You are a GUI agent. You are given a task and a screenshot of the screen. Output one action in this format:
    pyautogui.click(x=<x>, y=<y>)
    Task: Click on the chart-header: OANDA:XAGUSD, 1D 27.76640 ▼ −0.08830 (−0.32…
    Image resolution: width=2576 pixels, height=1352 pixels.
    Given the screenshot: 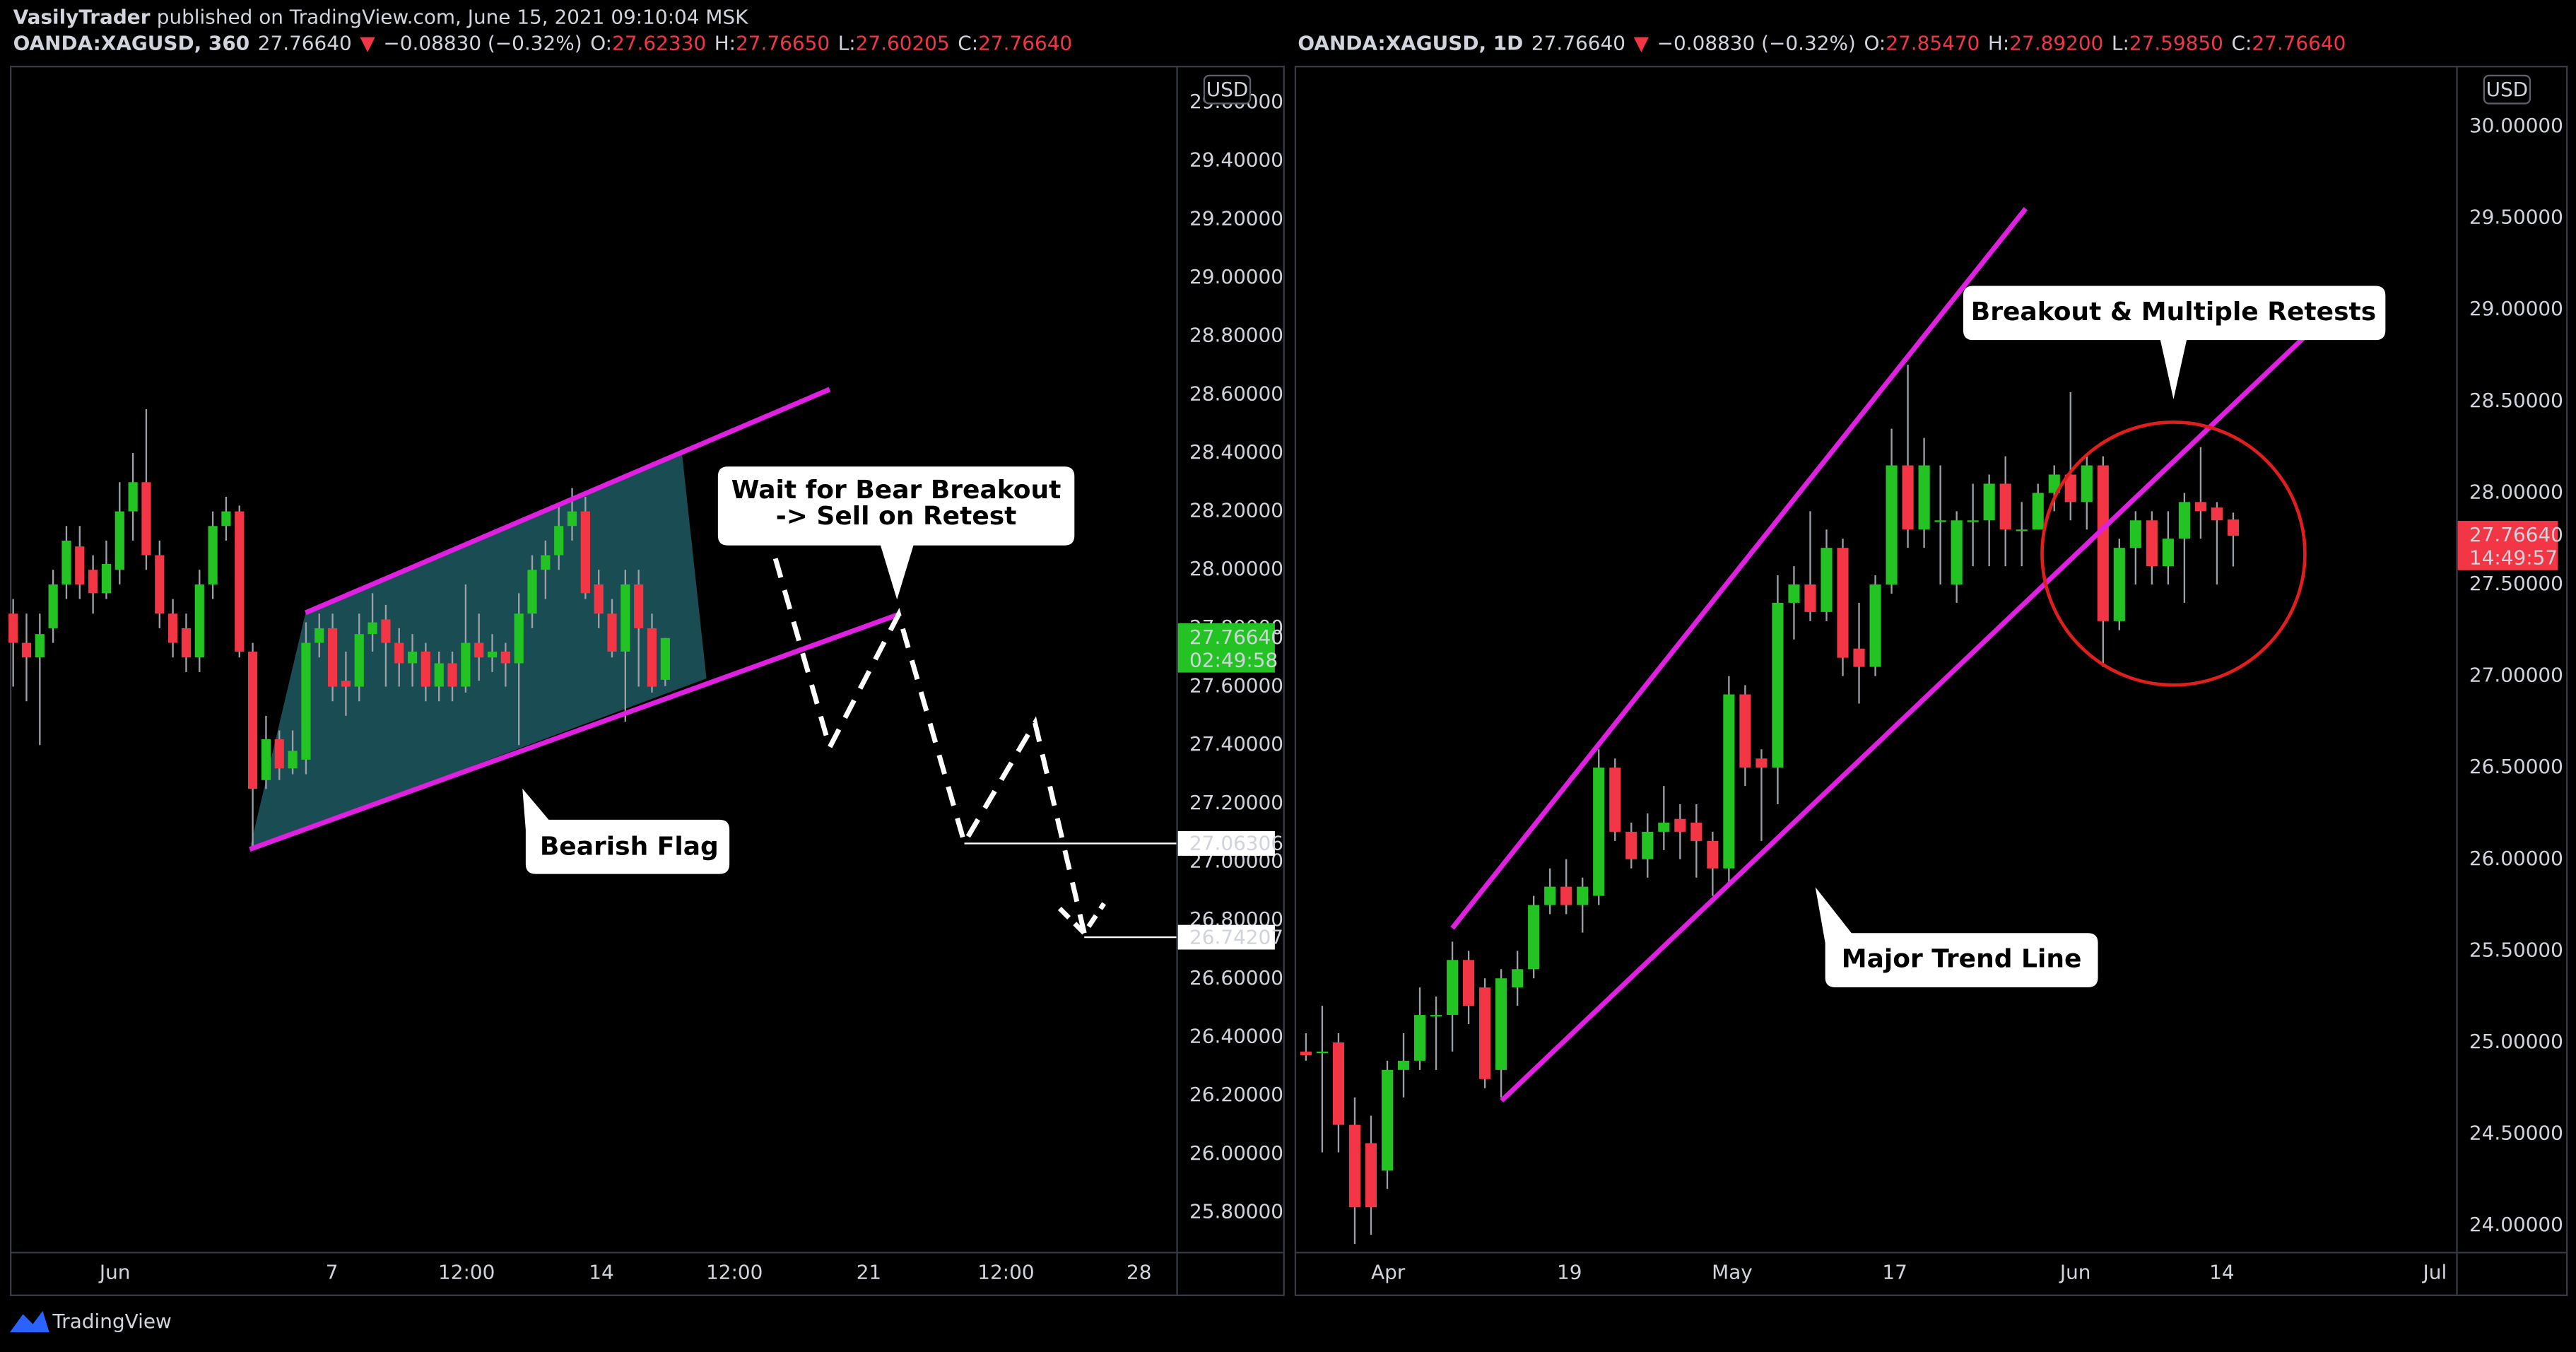 What is the action you would take?
    pyautogui.click(x=1822, y=43)
    